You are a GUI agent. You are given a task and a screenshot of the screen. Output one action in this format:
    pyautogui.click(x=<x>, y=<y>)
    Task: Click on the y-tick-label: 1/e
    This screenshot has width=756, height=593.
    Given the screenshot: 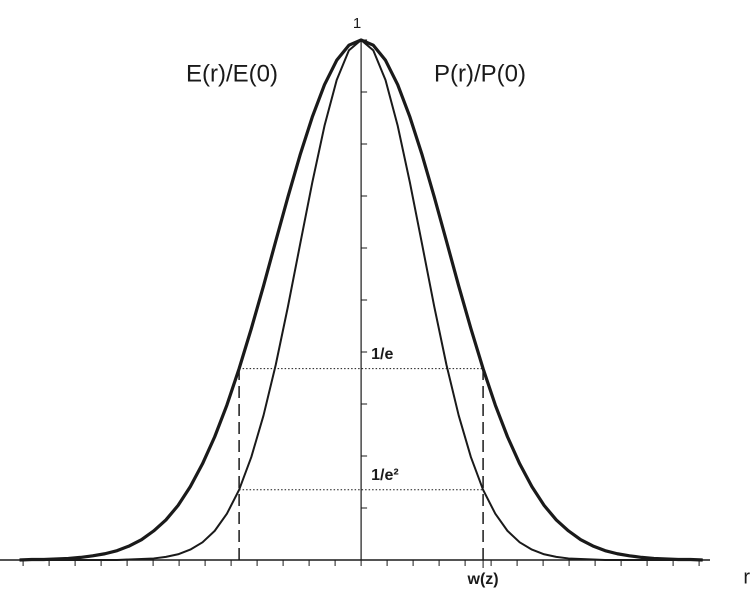 What is the action you would take?
    pyautogui.click(x=382, y=354)
    